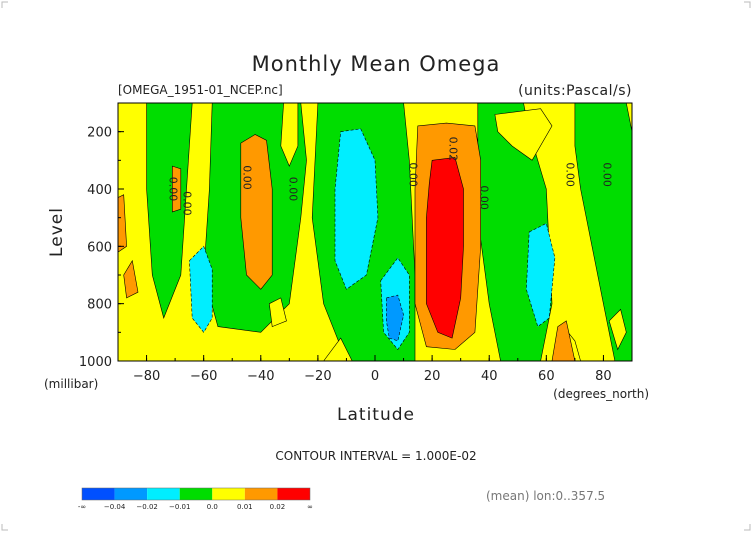 Image resolution: width=752 pixels, height=536 pixels. I want to click on contour-label-1: 0.00, so click(187, 203).